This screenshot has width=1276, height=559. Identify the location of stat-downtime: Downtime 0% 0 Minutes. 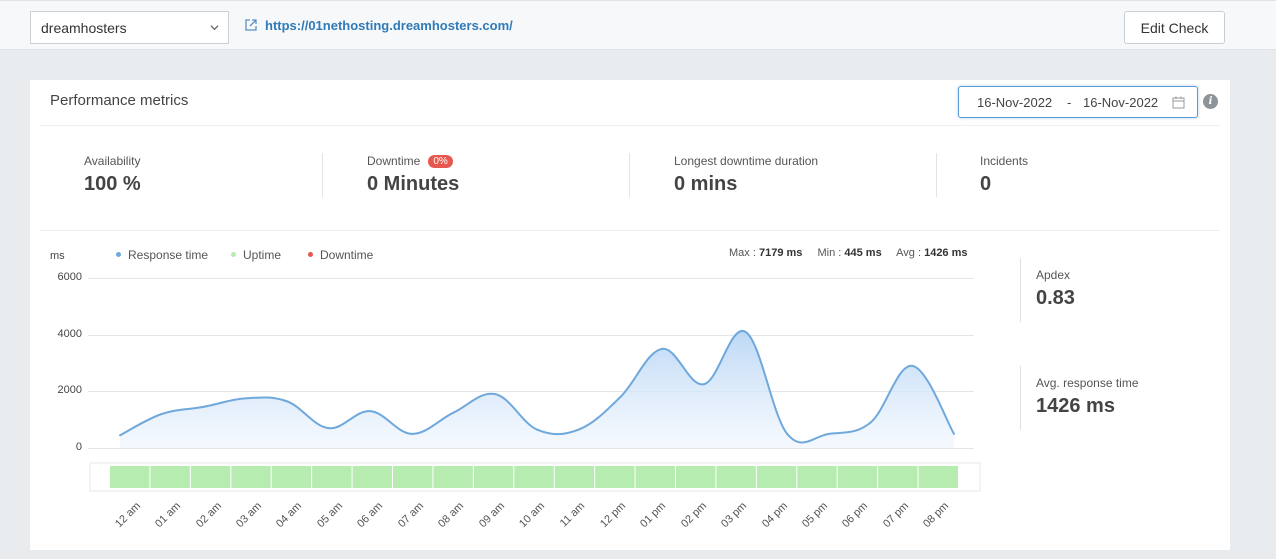
(413, 175).